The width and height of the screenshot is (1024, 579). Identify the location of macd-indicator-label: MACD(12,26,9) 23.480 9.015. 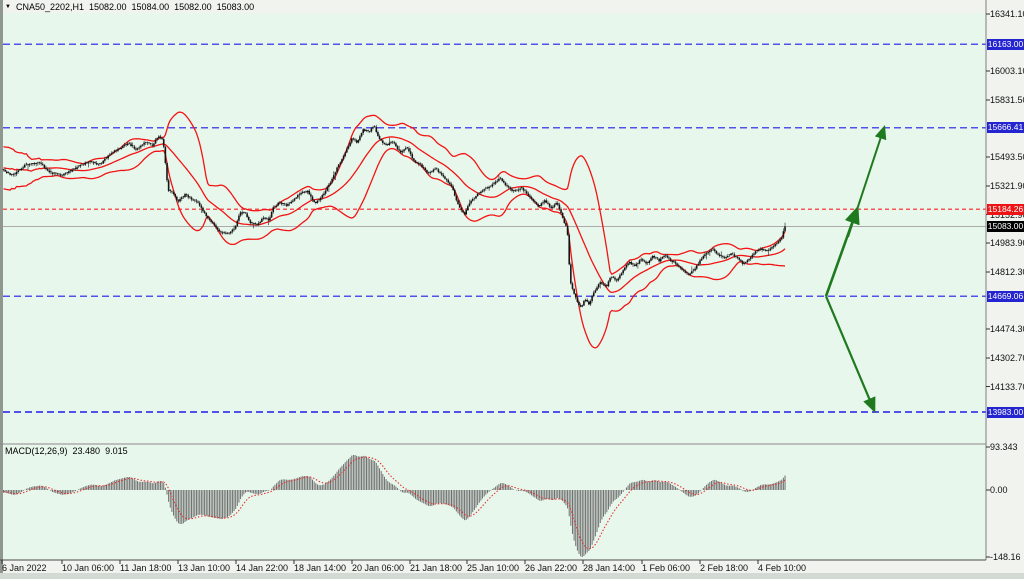
(66, 451).